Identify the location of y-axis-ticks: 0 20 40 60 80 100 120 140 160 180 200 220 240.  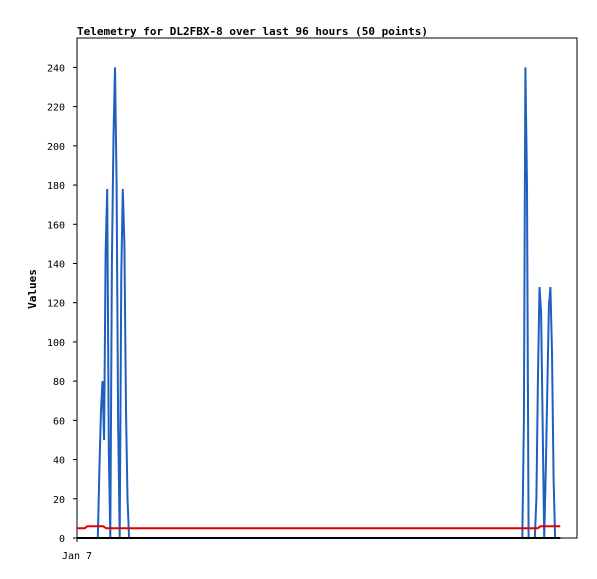
(62, 304).